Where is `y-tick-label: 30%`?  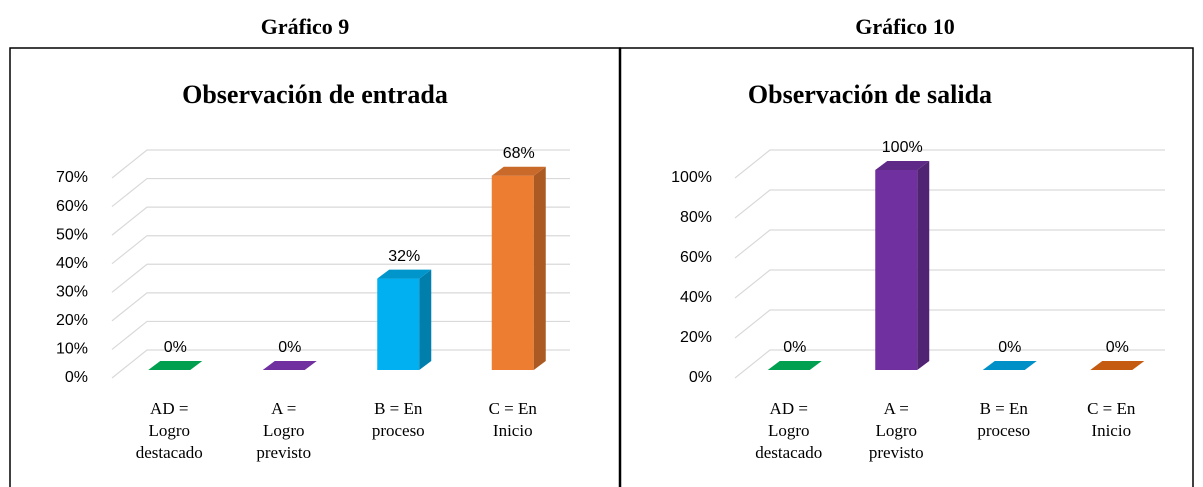
y-tick-label: 30% is located at coordinates (72, 292).